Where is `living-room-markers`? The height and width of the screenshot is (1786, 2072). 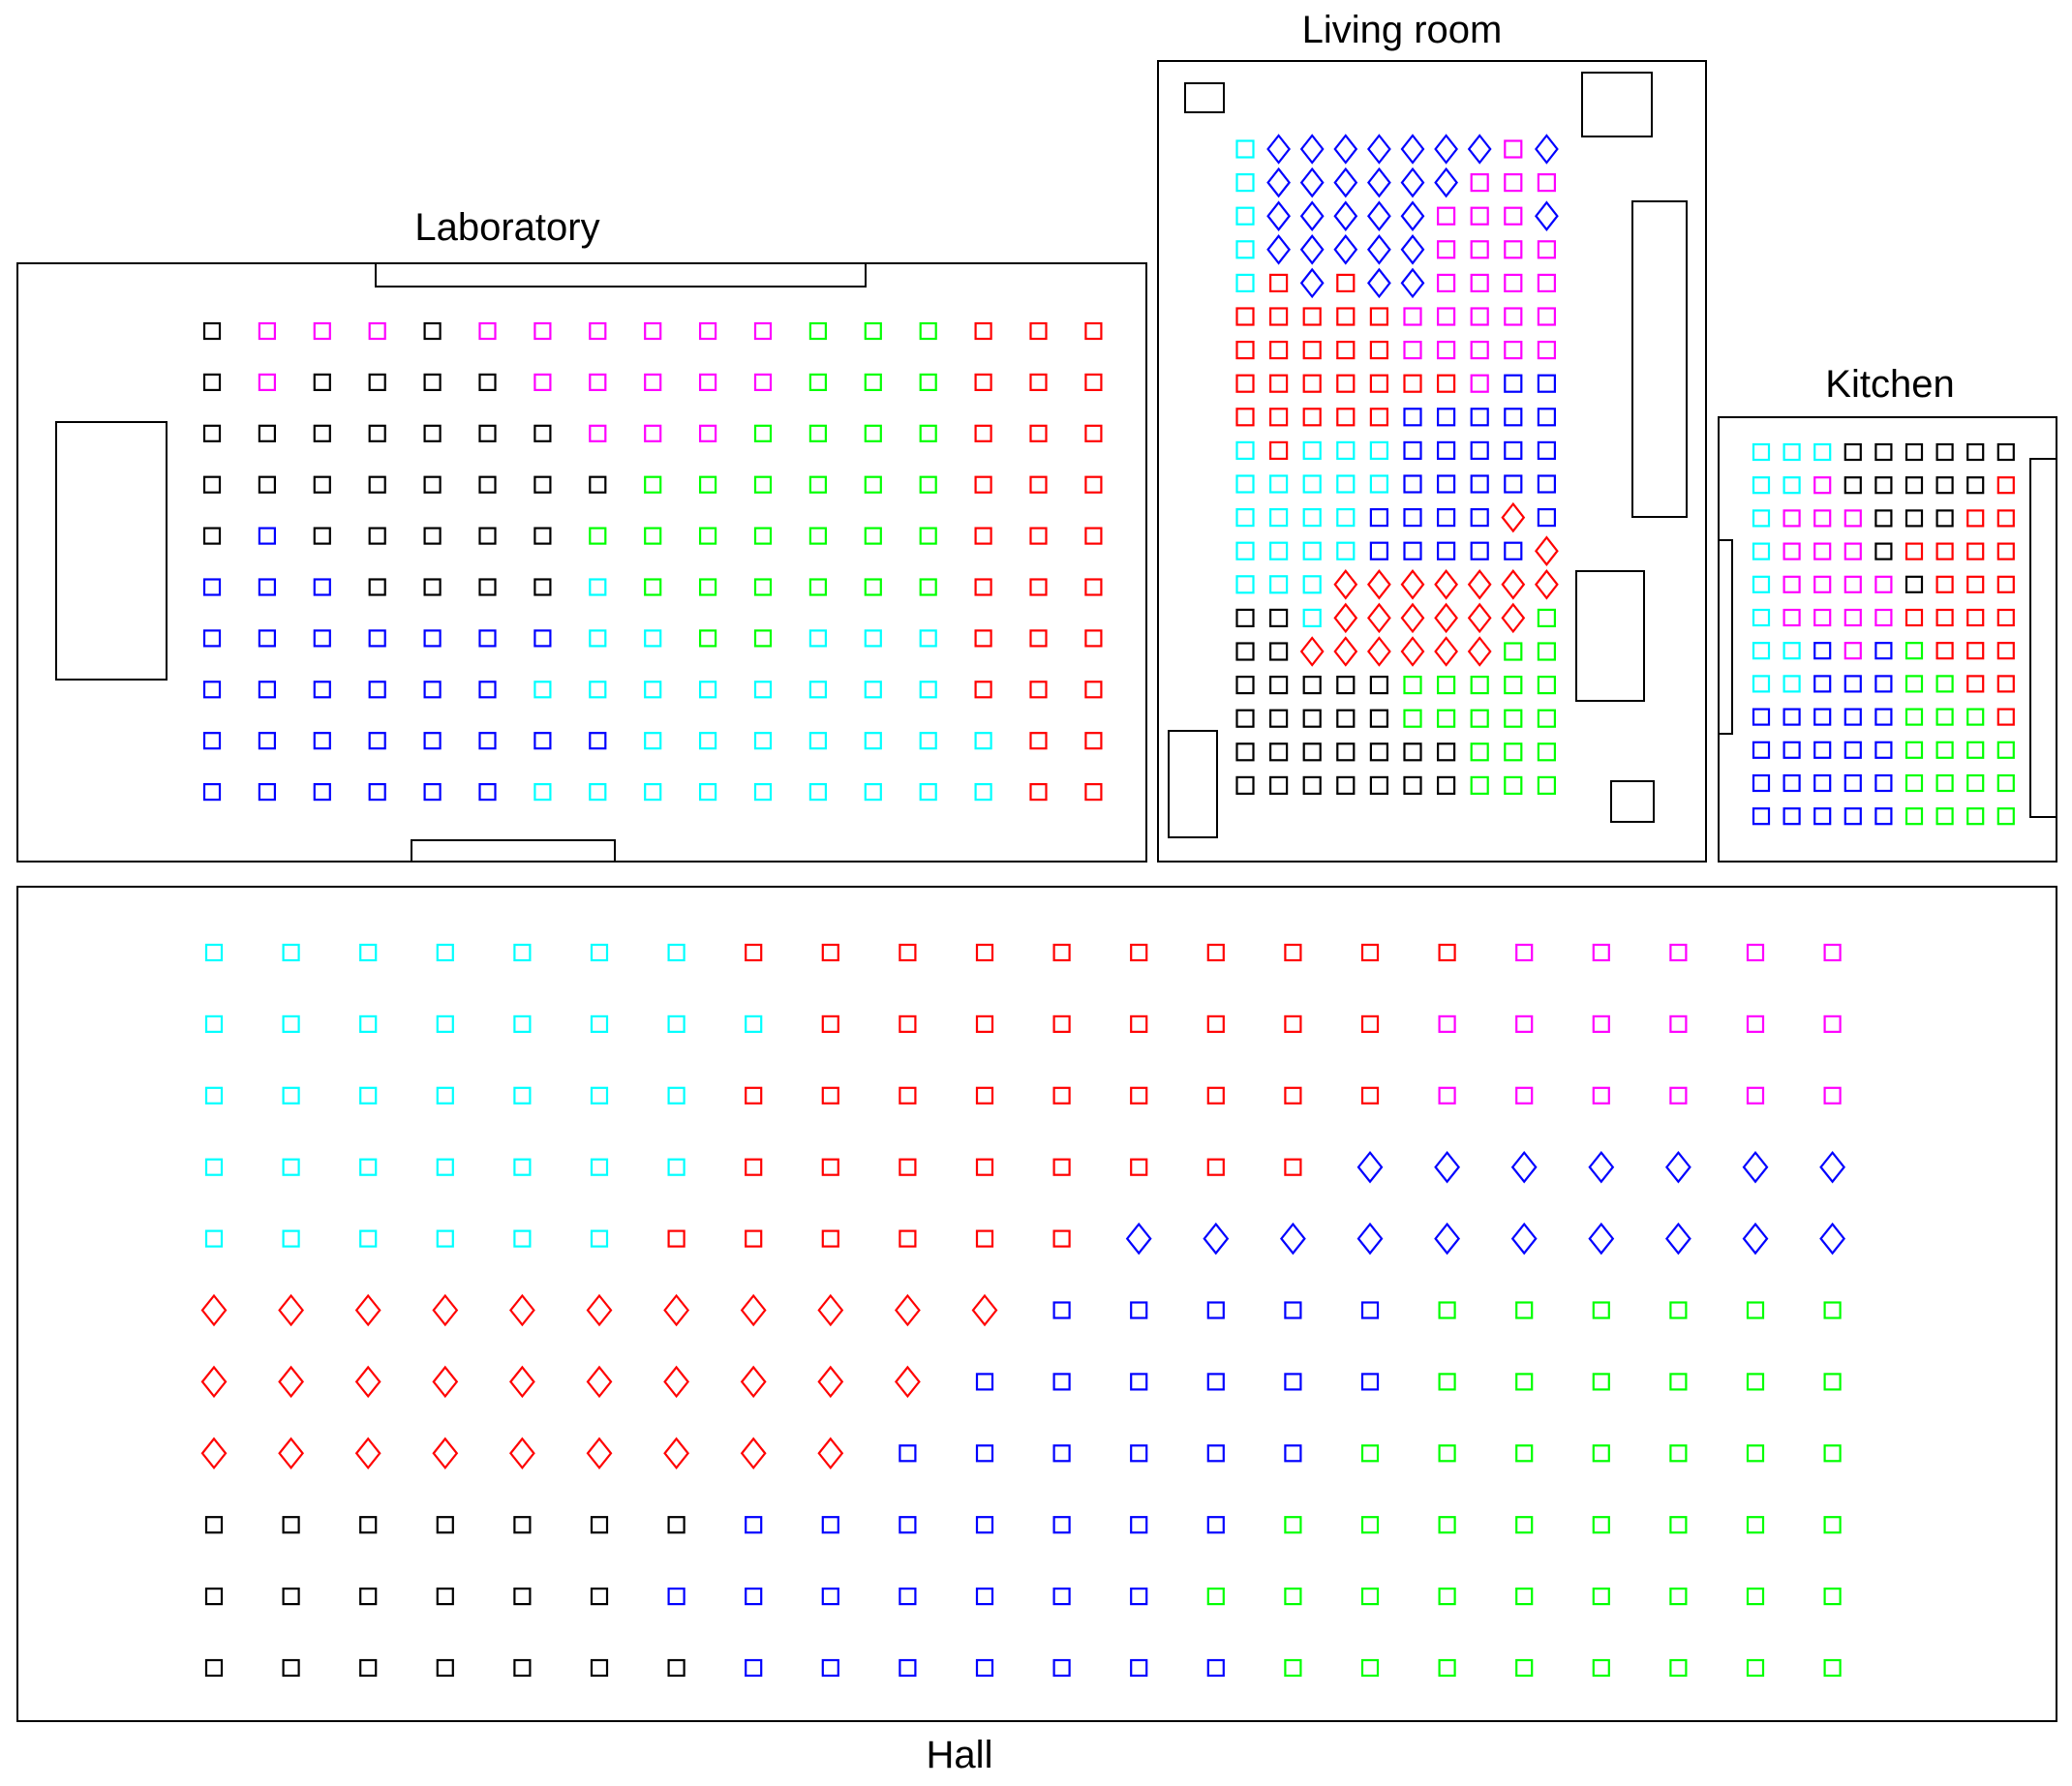 living-room-markers is located at coordinates (1397, 465).